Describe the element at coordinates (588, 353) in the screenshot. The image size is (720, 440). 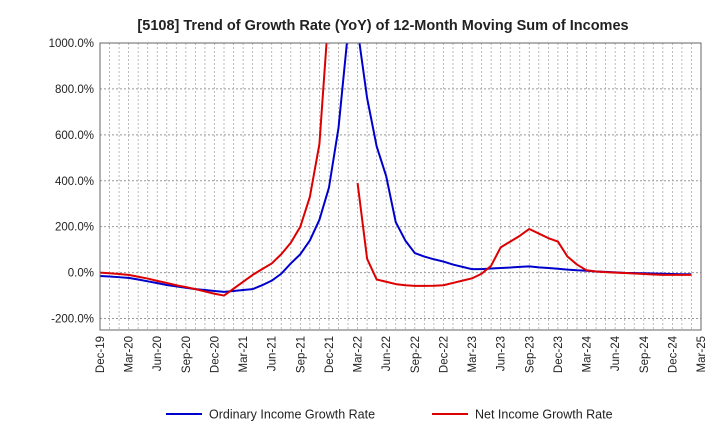
I see `x-tick-label: Mar-24` at that location.